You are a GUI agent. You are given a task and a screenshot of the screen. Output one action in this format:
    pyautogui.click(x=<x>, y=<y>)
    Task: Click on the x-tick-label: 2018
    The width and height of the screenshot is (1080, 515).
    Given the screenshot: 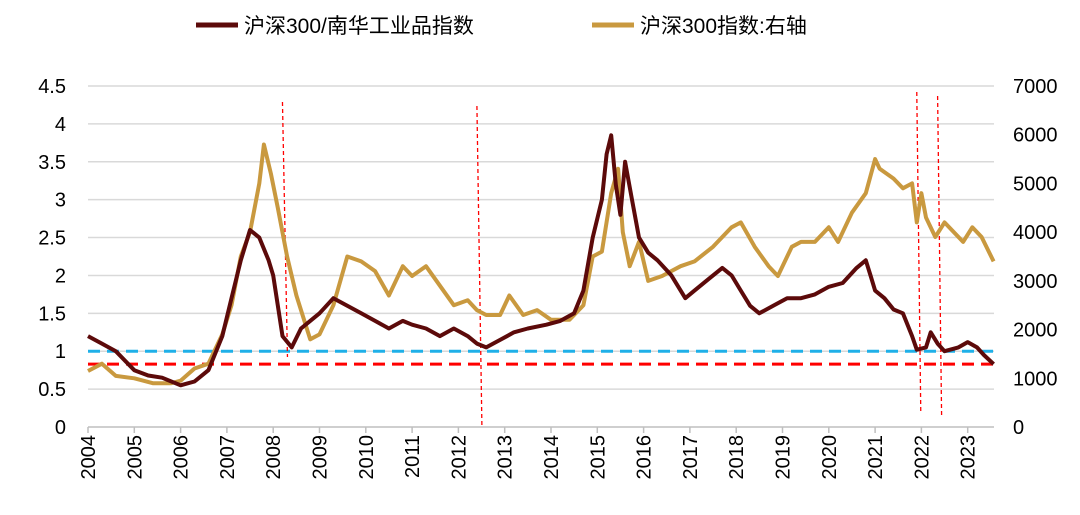 What is the action you would take?
    pyautogui.click(x=737, y=457)
    